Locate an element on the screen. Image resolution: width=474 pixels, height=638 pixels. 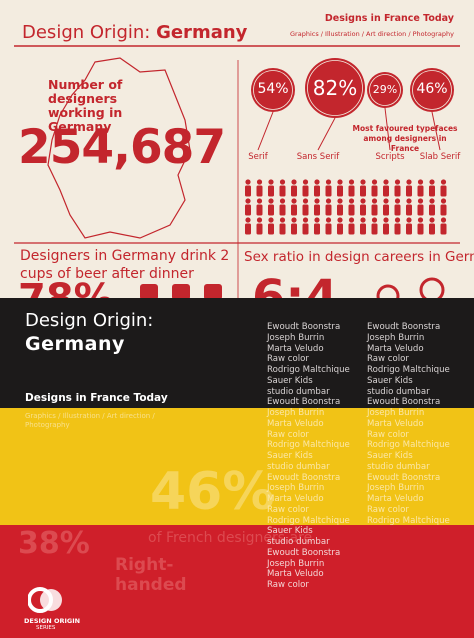
cover-subtitle: Germany is located at coordinates (75, 344).